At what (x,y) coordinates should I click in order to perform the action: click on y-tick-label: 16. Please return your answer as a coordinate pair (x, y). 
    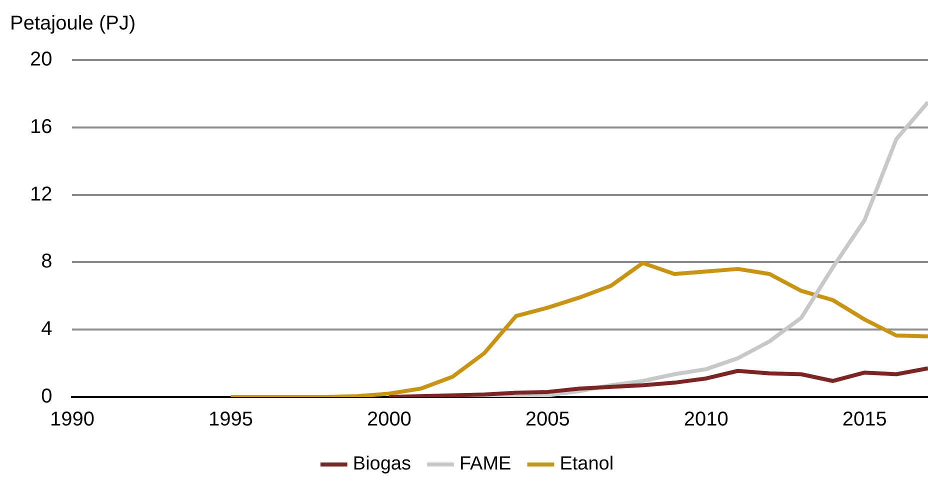
    Looking at the image, I should click on (41, 127).